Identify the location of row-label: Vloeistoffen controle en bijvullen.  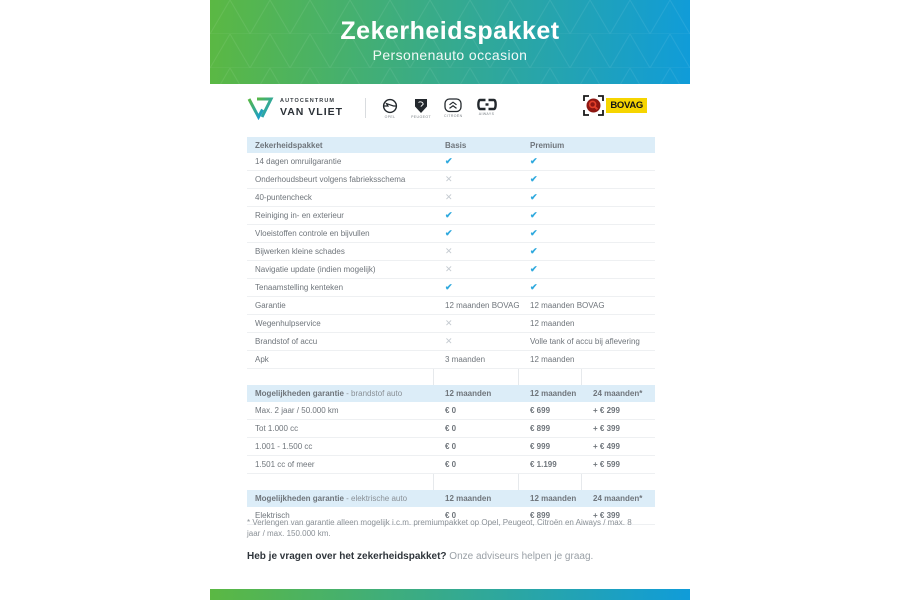
(312, 233).